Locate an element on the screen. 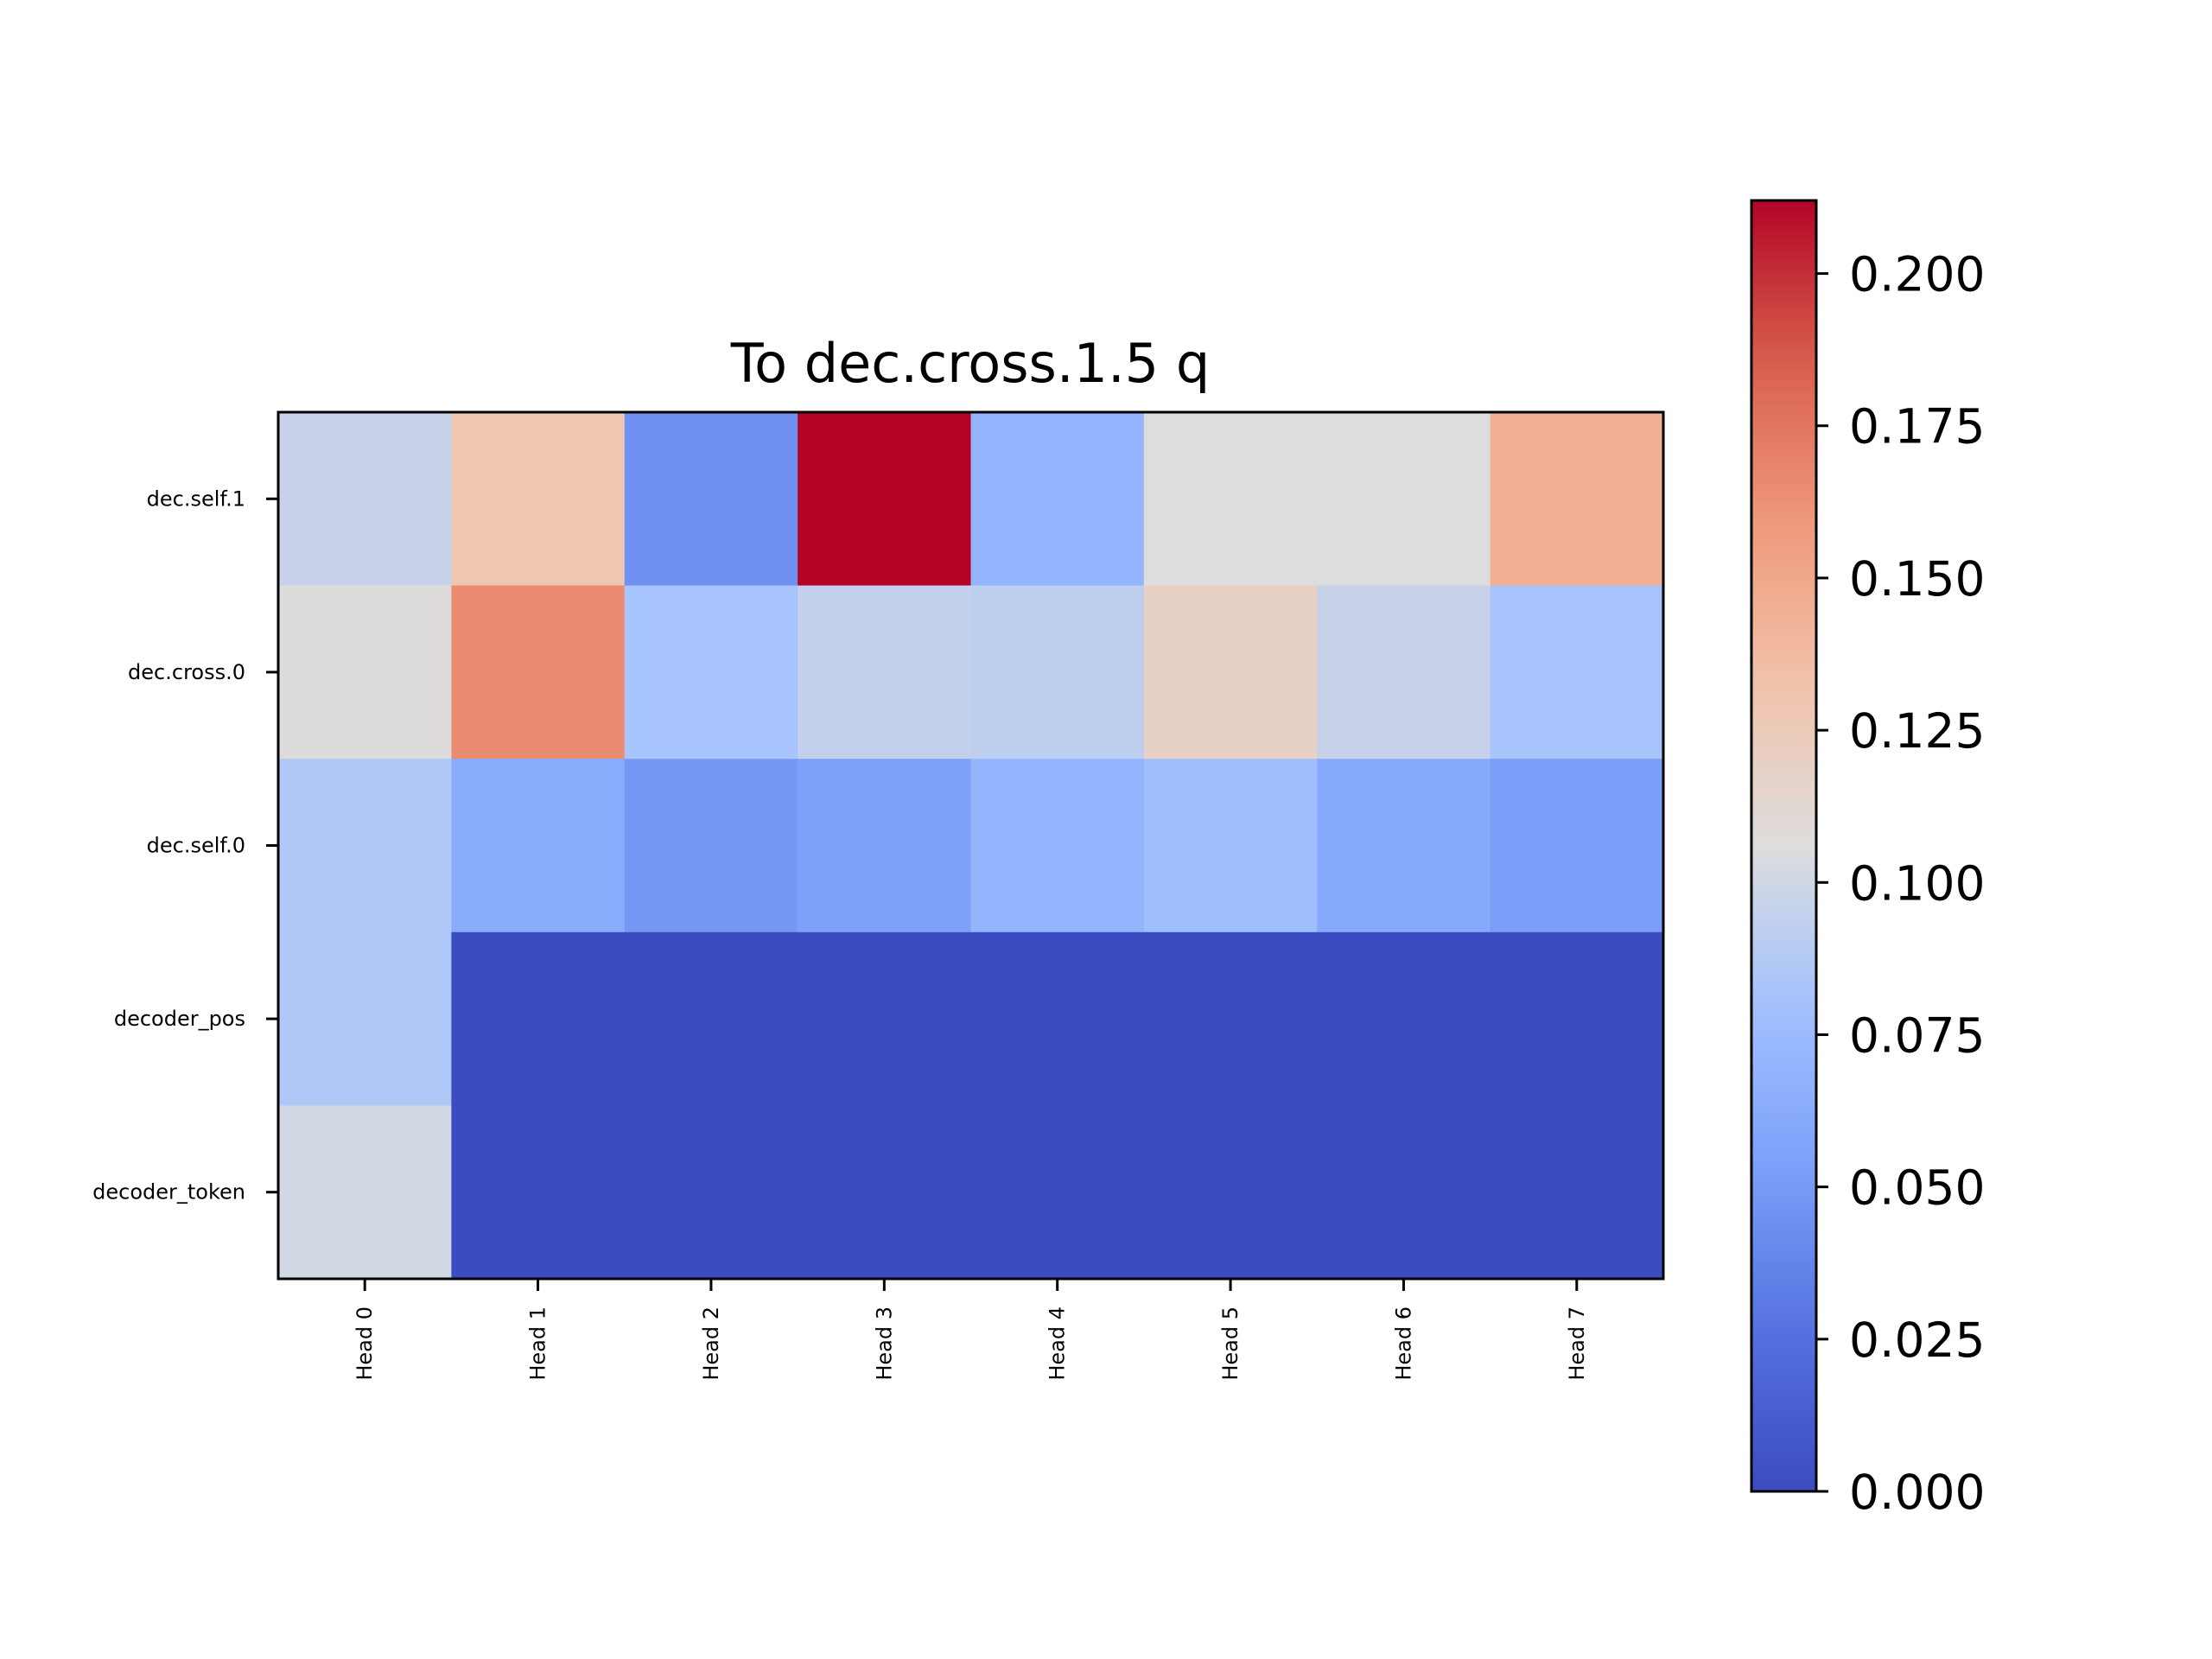 The width and height of the screenshot is (2212, 1659). x-tick-label: Head 2 is located at coordinates (711, 1343).